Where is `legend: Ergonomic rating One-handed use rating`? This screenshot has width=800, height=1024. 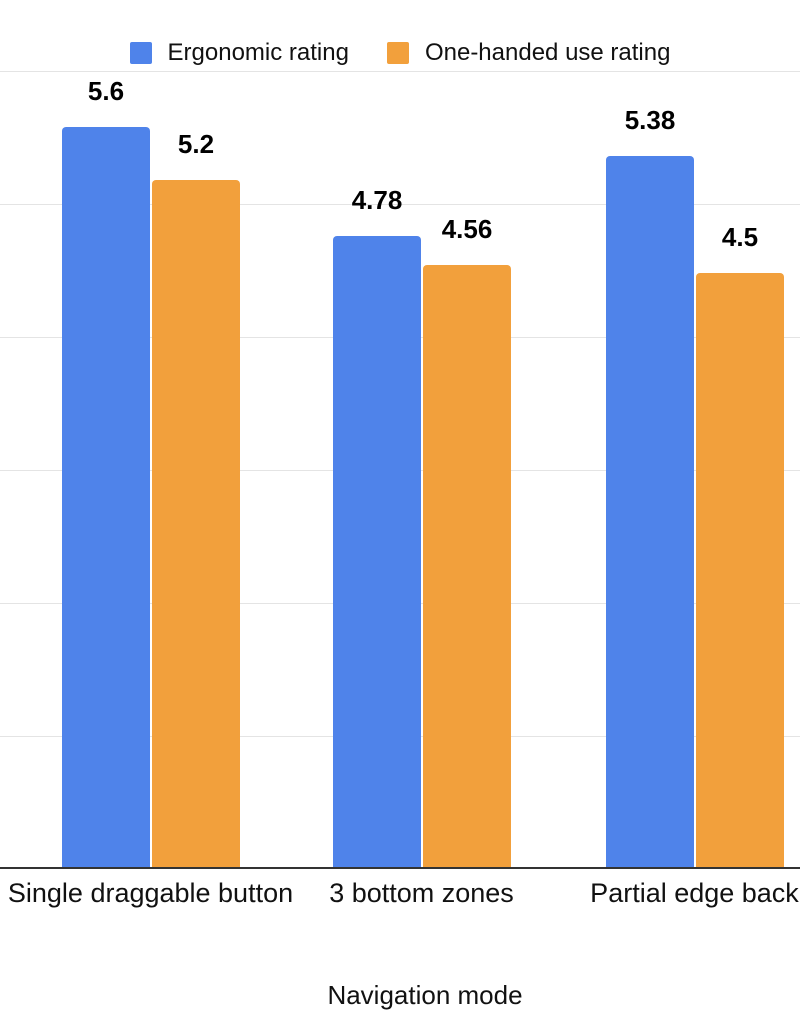
legend: Ergonomic rating One-handed use rating is located at coordinates (400, 53).